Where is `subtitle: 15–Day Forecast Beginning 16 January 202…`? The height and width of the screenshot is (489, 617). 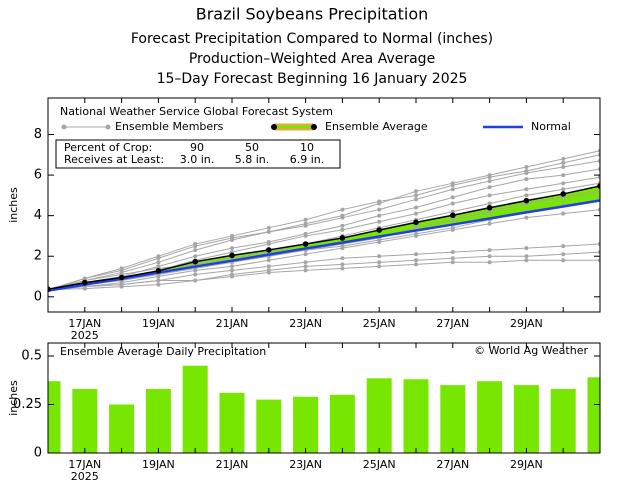
subtitle: 15–Day Forecast Beginning 16 January 202… is located at coordinates (312, 79).